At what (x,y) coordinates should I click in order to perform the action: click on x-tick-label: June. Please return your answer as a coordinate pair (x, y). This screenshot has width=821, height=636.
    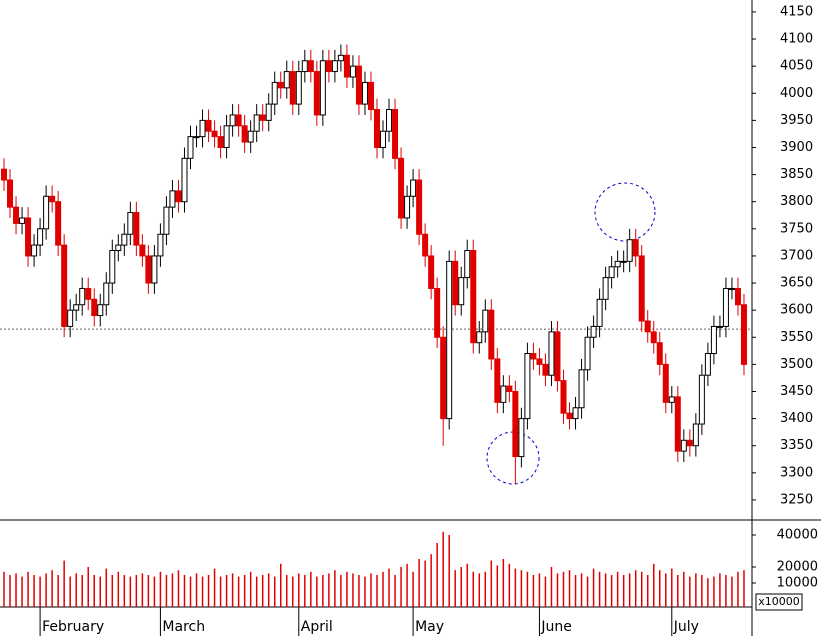
    Looking at the image, I should click on (556, 627).